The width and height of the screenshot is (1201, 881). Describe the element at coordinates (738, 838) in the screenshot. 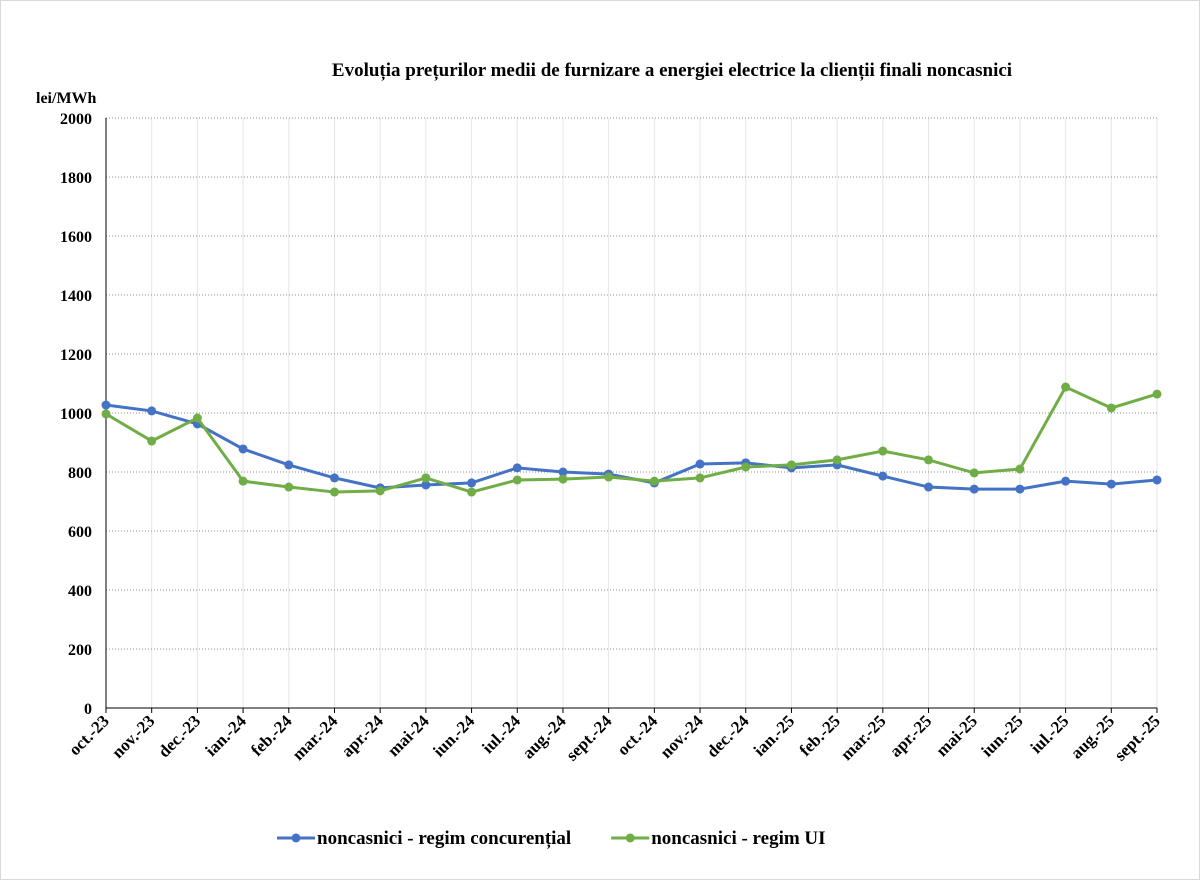

I see `legend-label: noncasnici - regim UI` at that location.